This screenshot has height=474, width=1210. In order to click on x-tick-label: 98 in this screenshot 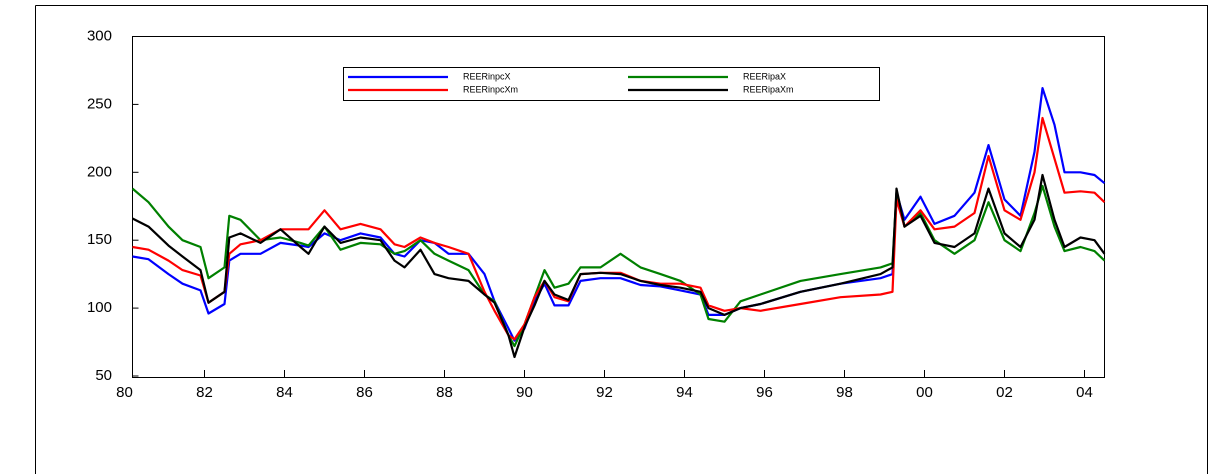, I will do `click(844, 392)`.